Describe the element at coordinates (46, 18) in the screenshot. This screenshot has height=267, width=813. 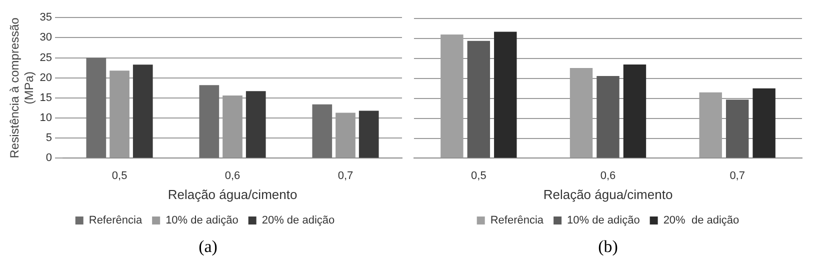
I see `y-tick-label: 35` at that location.